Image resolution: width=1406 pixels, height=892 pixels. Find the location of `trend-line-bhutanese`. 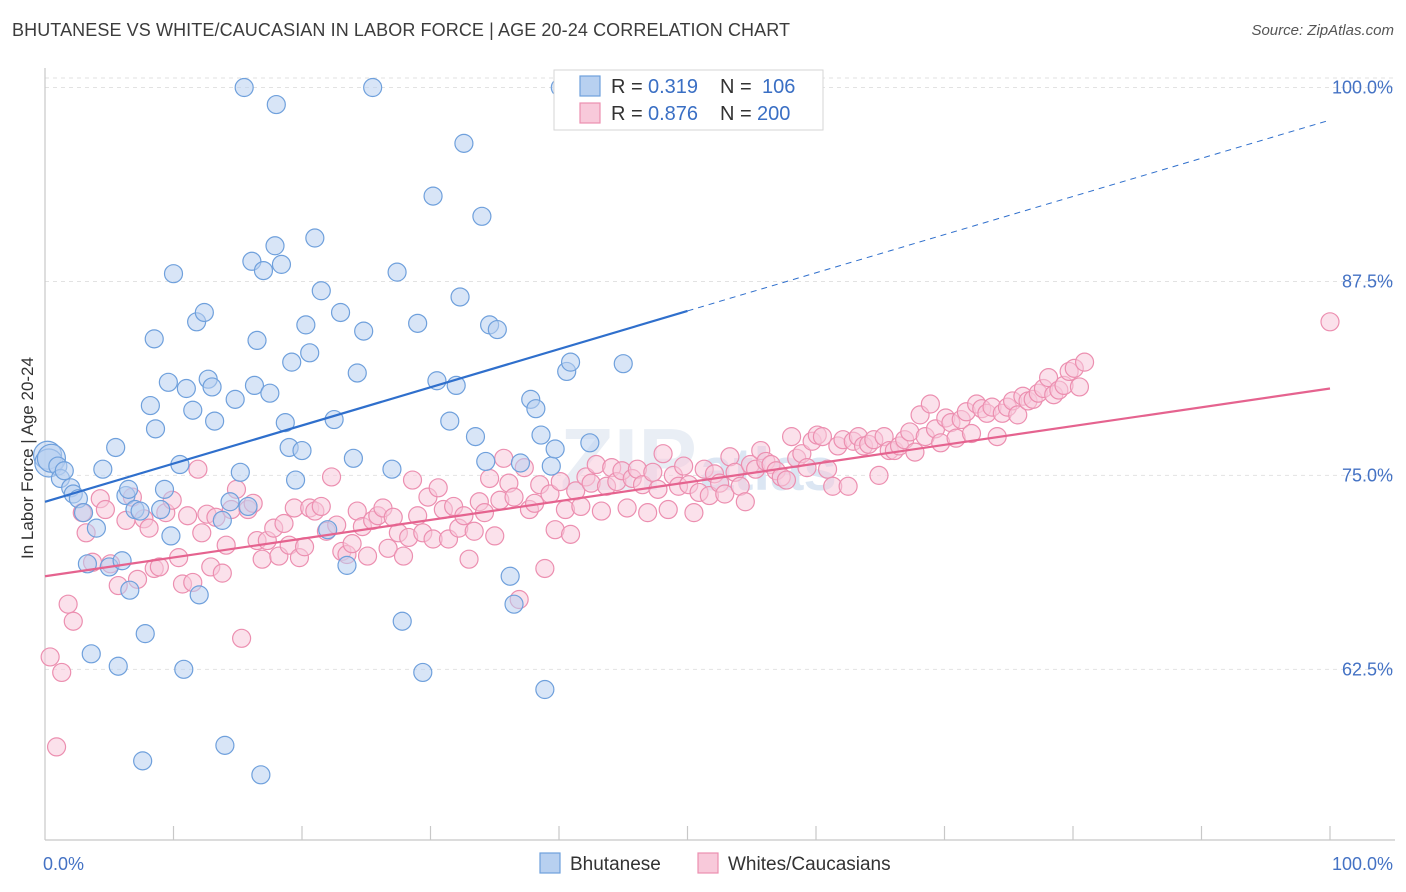

trend-line-bhutanese is located at coordinates (366, 406).